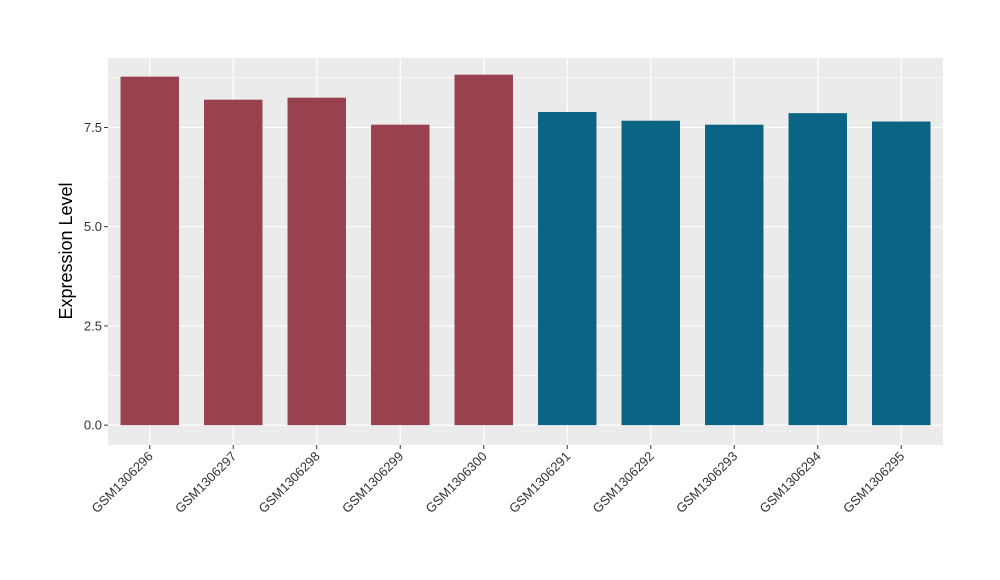  Describe the element at coordinates (400, 275) in the screenshot. I see `bar-GSM1306299` at that location.